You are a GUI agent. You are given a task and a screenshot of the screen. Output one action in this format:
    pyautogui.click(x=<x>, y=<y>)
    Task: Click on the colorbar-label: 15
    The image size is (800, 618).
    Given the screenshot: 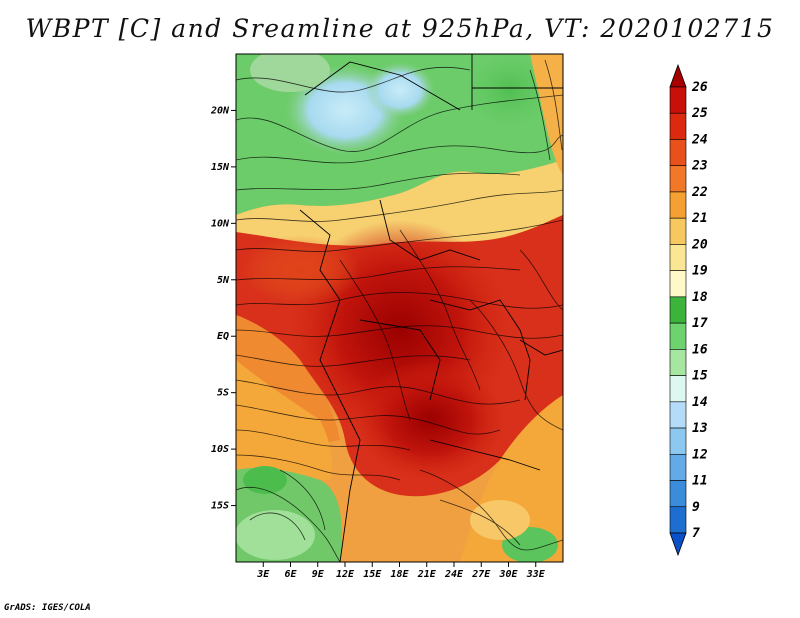 What is the action you would take?
    pyautogui.click(x=700, y=376)
    